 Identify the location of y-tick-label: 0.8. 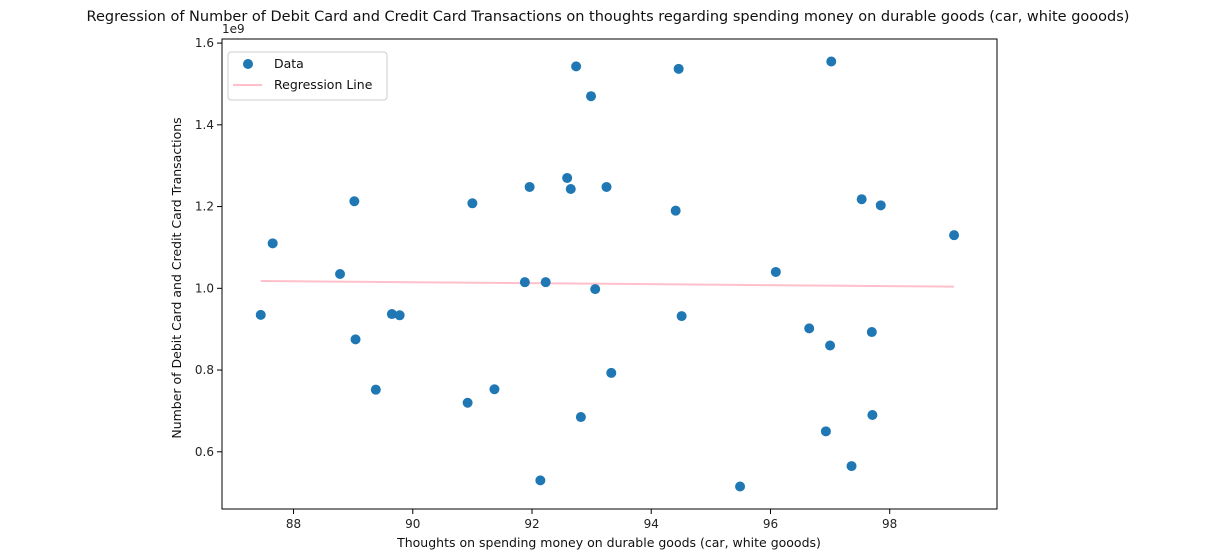
(204, 370).